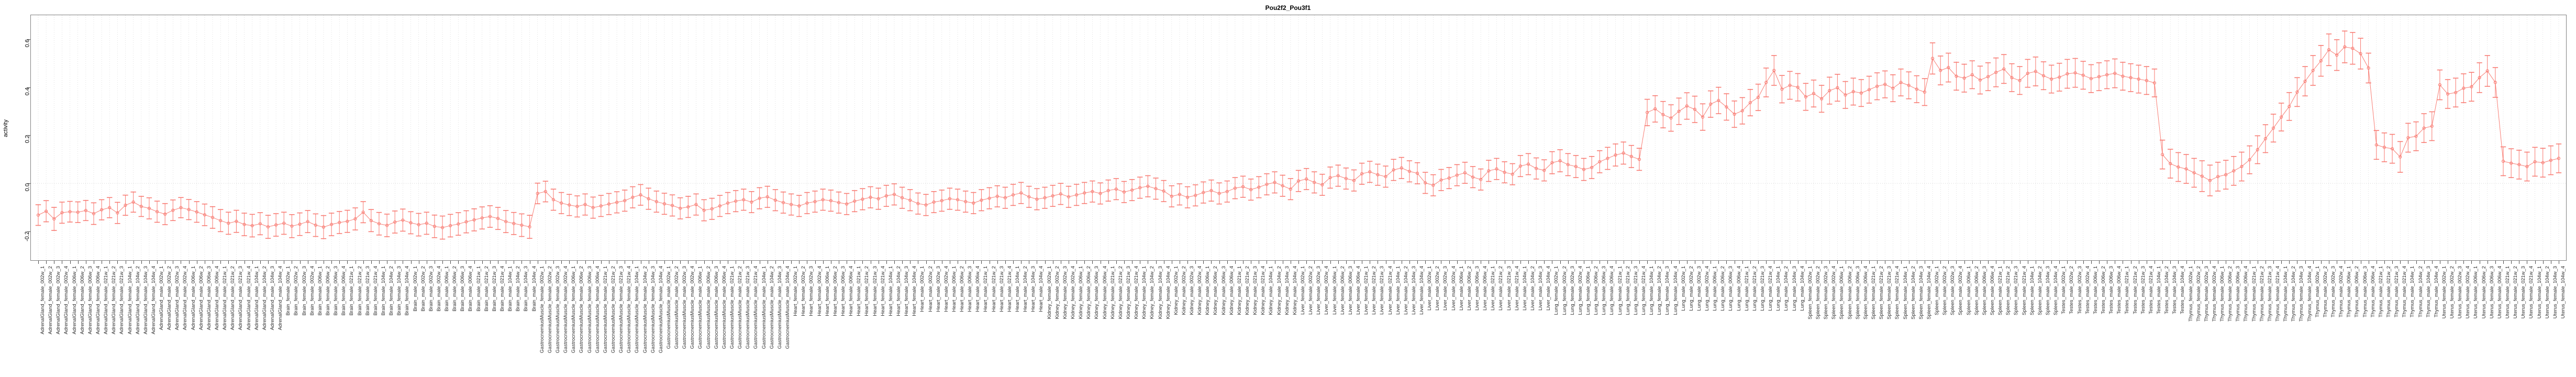  What do you see at coordinates (391, 291) in the screenshot?
I see `x-tick-label: Brain_female_104w_2` at bounding box center [391, 291].